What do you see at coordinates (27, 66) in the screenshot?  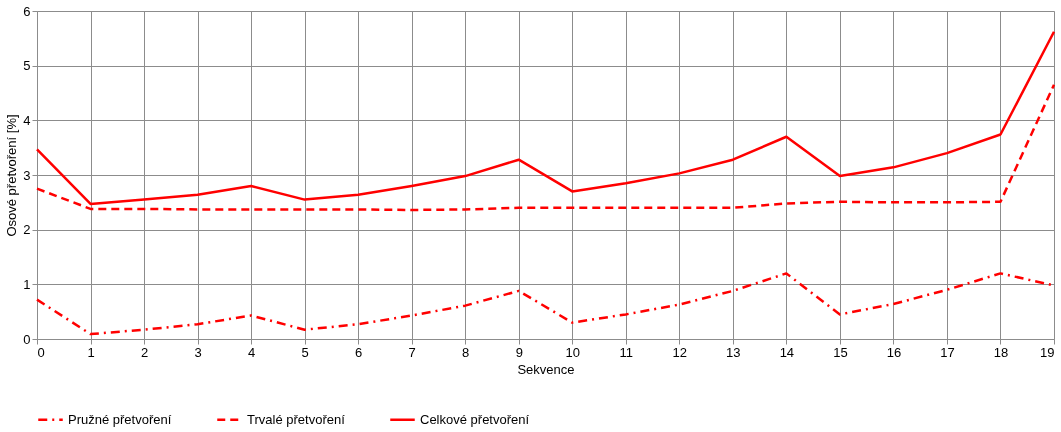 I see `y-tick-label: 5` at bounding box center [27, 66].